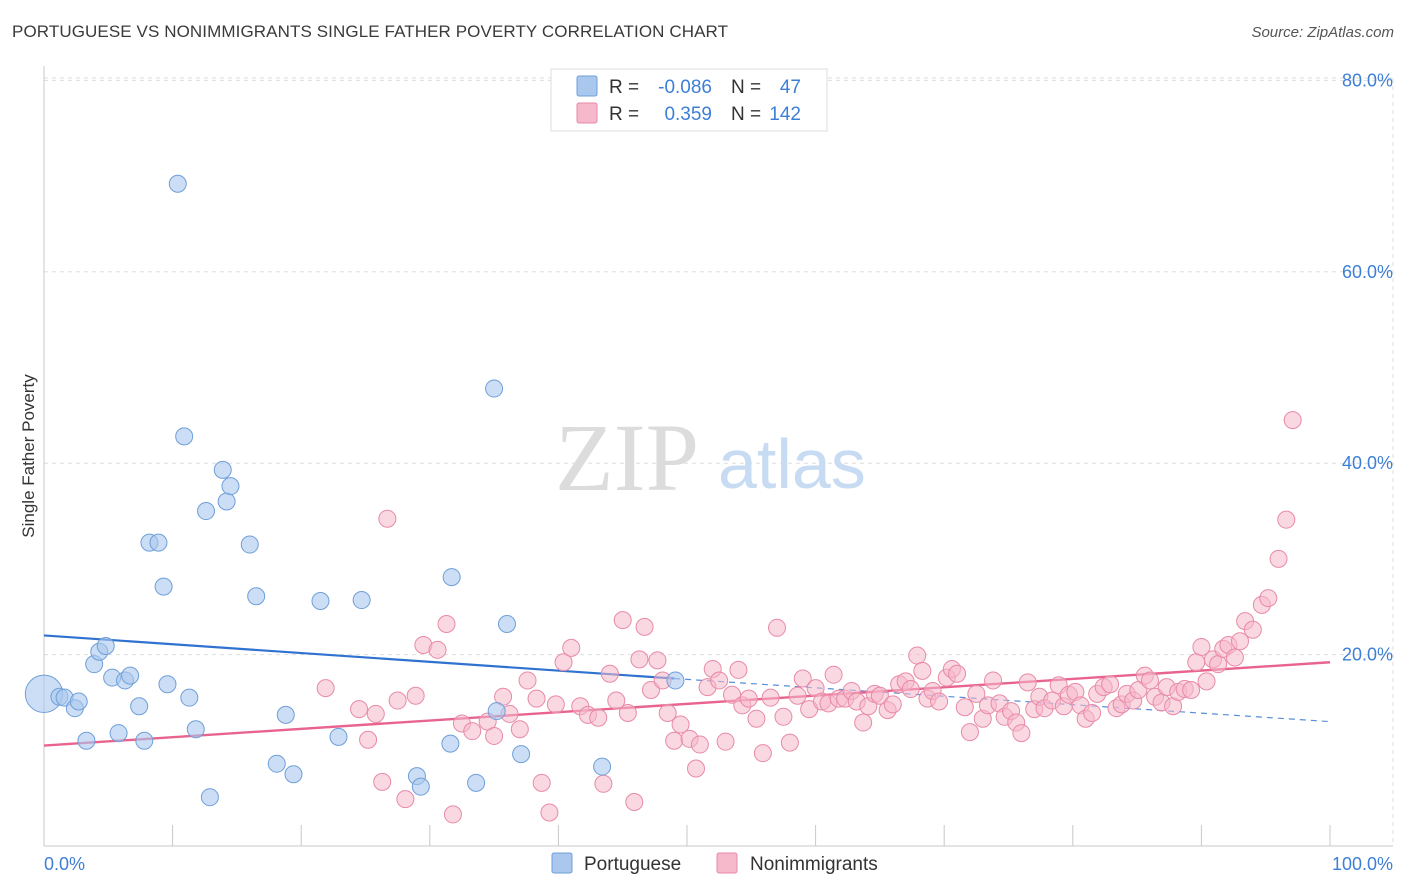 The image size is (1406, 892). What do you see at coordinates (624, 114) in the screenshot?
I see `legend-r-label-2: R =` at bounding box center [624, 114].